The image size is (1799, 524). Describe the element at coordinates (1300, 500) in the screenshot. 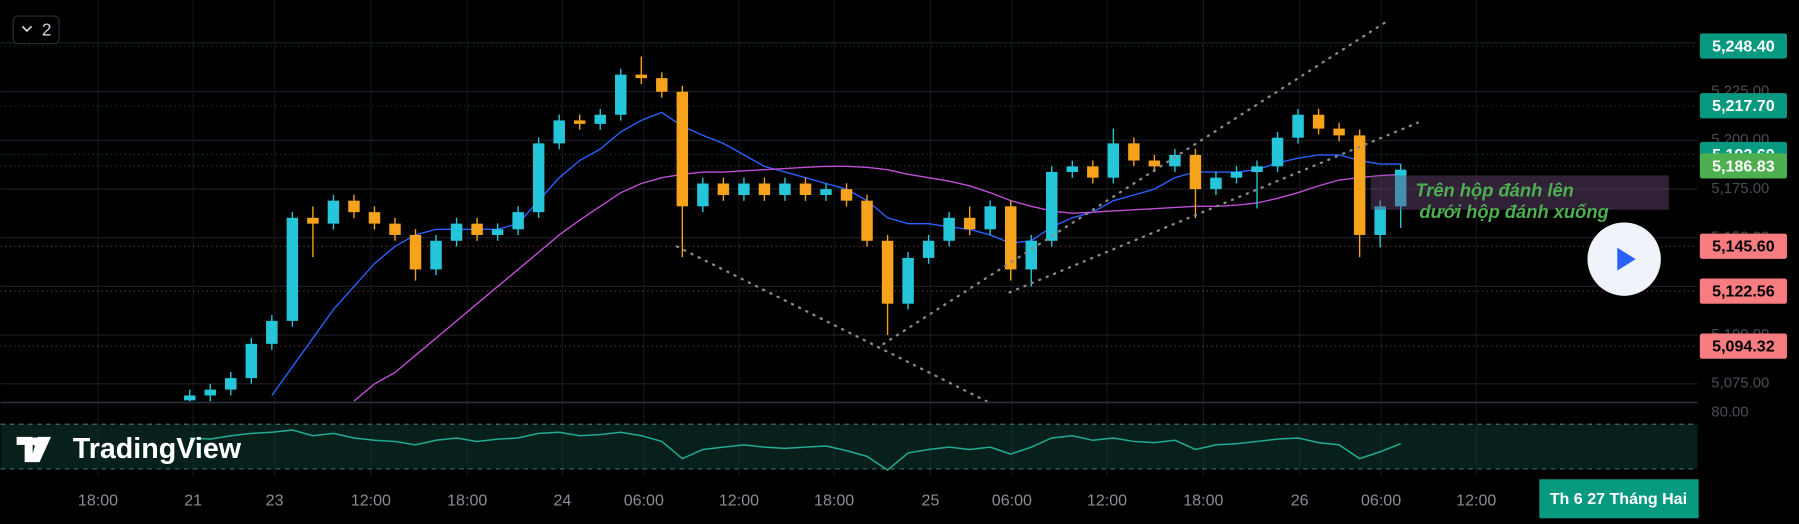

I see `x-tick-label: 26` at that location.